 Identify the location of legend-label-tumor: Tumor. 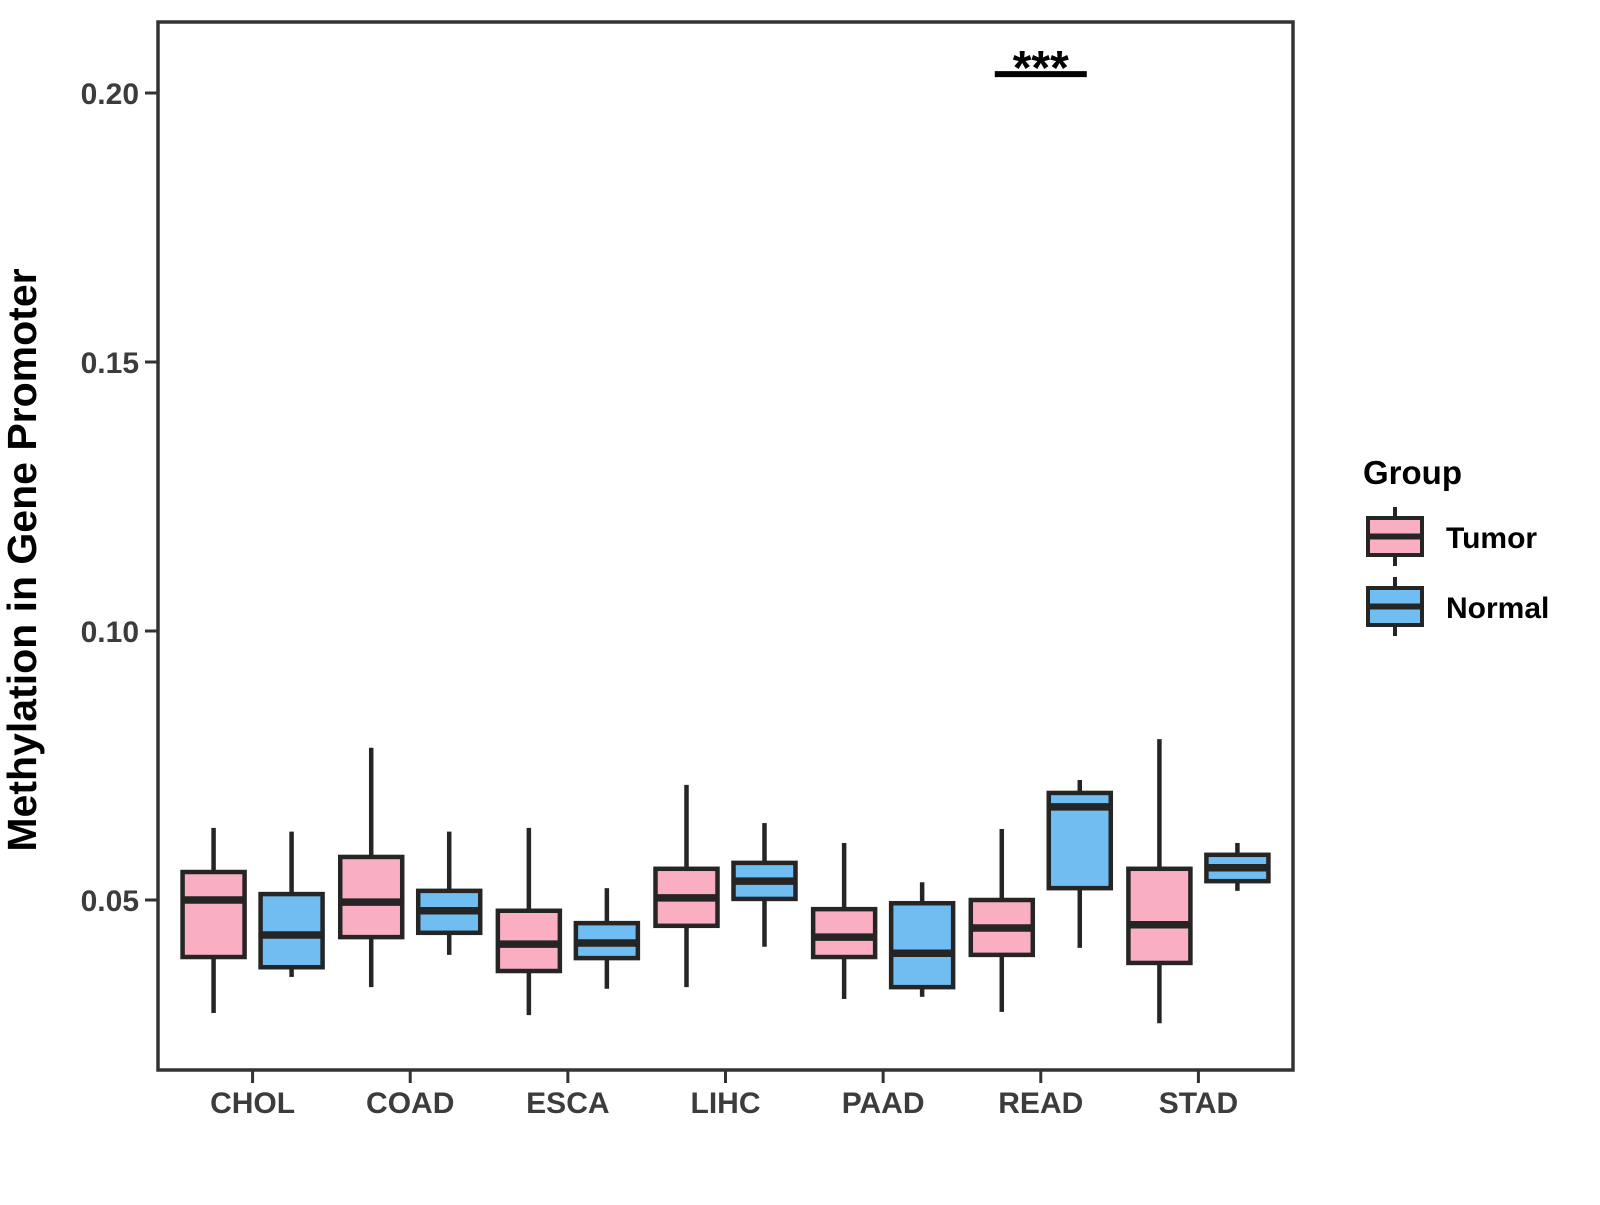
(1491, 538).